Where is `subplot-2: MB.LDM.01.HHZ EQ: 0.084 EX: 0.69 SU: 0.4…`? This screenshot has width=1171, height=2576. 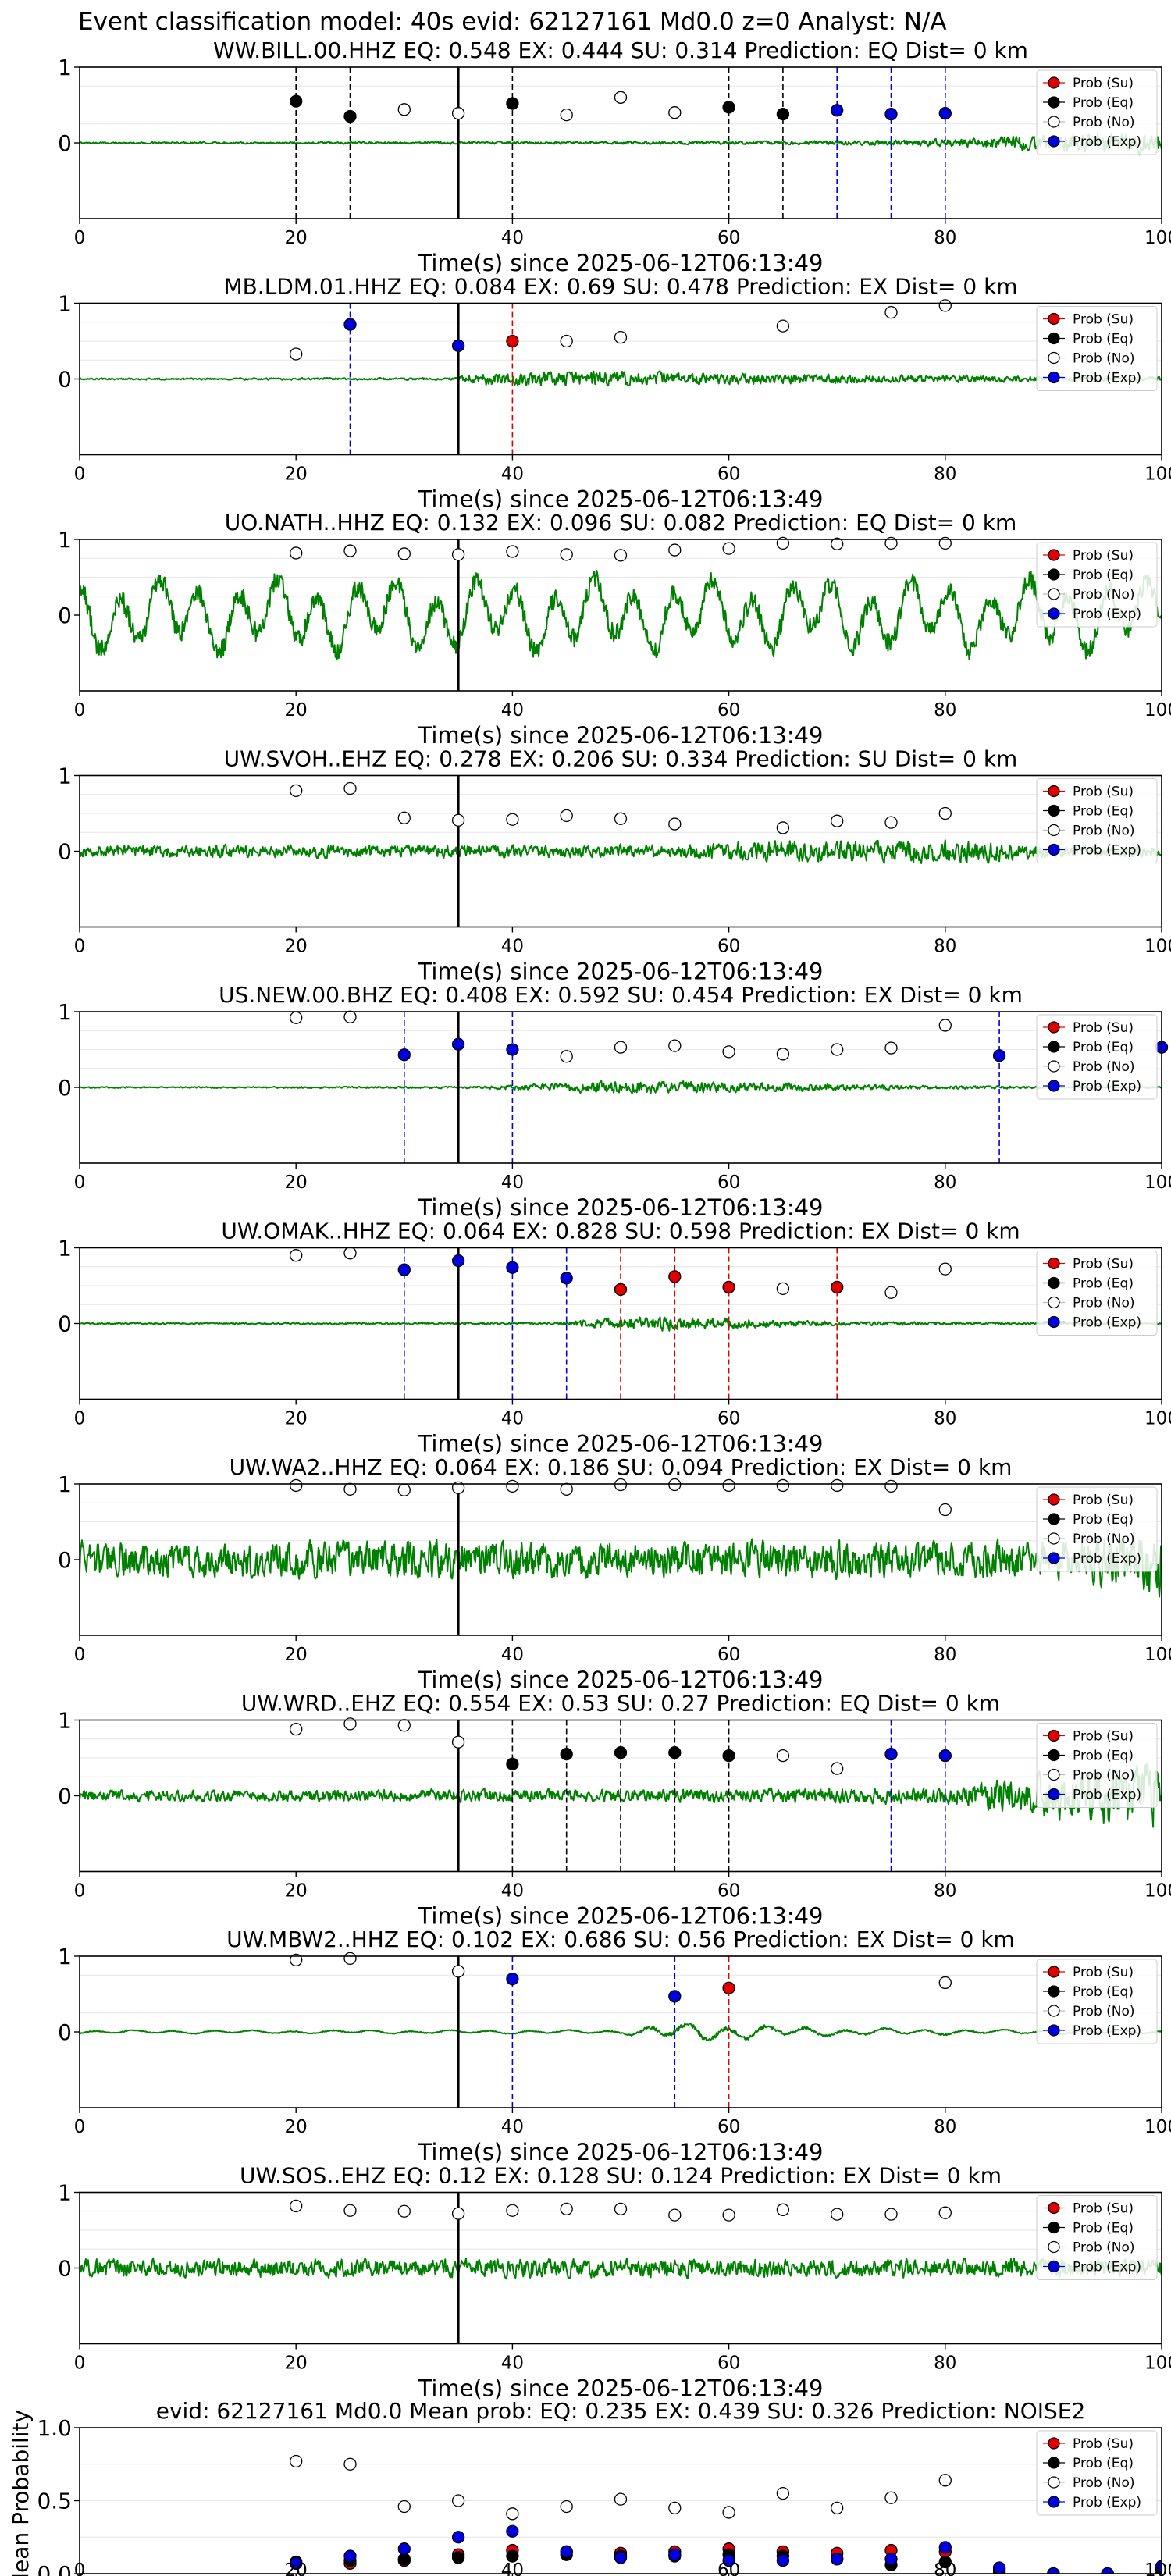
subplot-2: MB.LDM.01.HHZ EQ: 0.084 EX: 0.69 SU: 0.4… is located at coordinates (614, 393).